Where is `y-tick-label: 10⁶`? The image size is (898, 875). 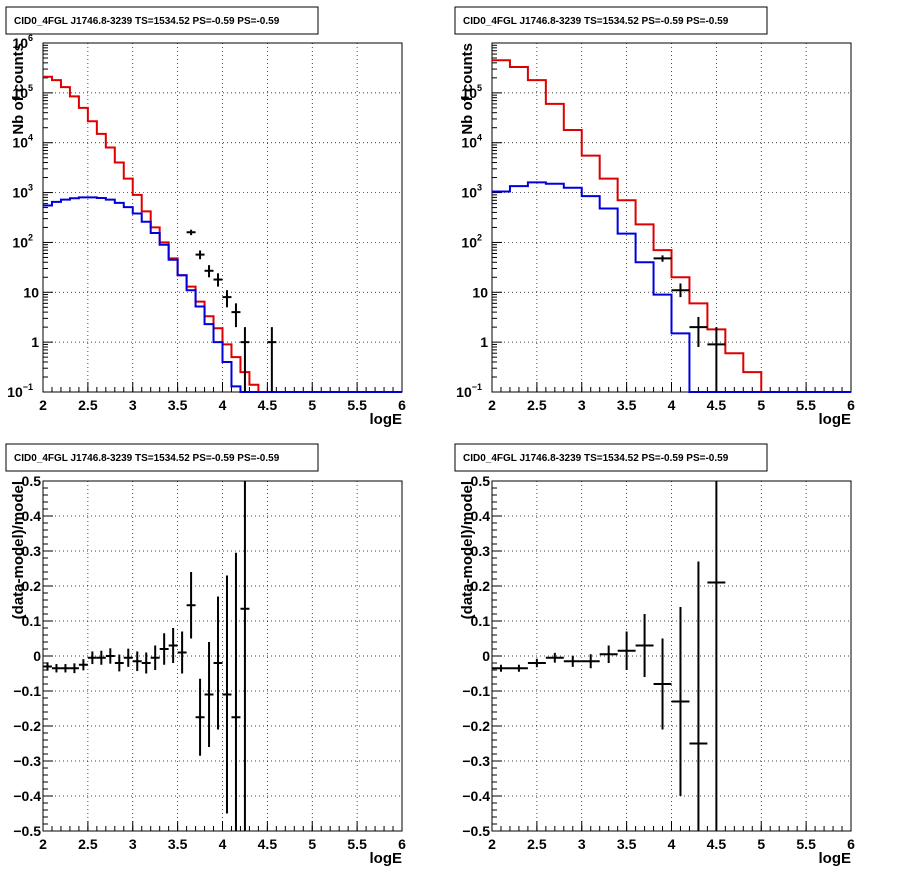 y-tick-label: 10⁶ is located at coordinates (22, 42).